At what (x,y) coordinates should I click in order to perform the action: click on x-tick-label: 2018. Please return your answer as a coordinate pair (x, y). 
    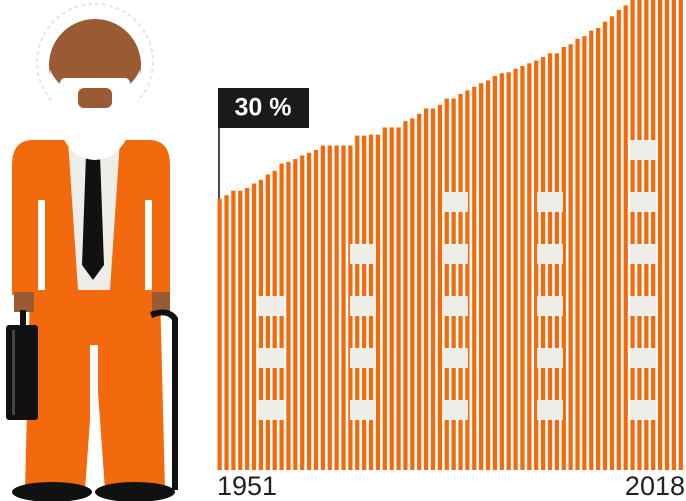
    Looking at the image, I should click on (655, 486).